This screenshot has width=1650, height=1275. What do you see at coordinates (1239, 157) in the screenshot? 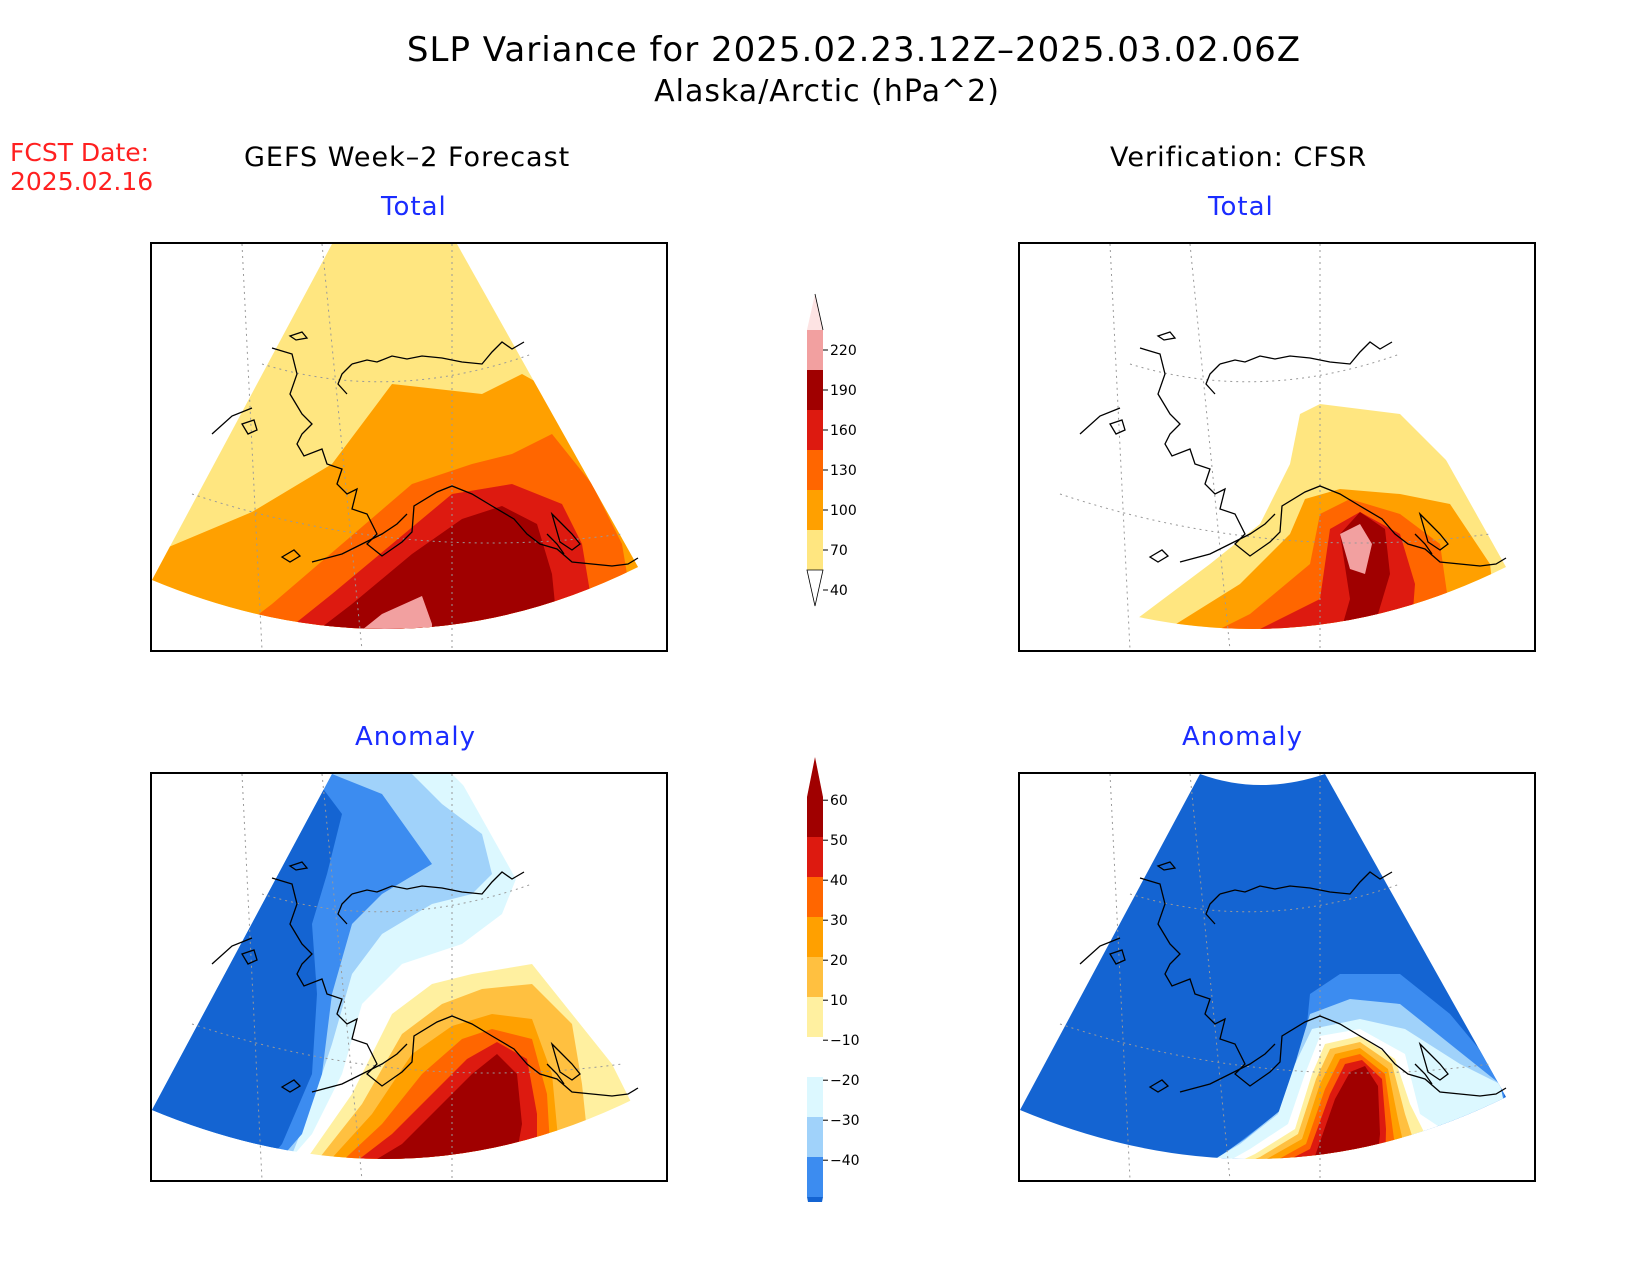
I see `right-column-header: Verification: CFSR` at bounding box center [1239, 157].